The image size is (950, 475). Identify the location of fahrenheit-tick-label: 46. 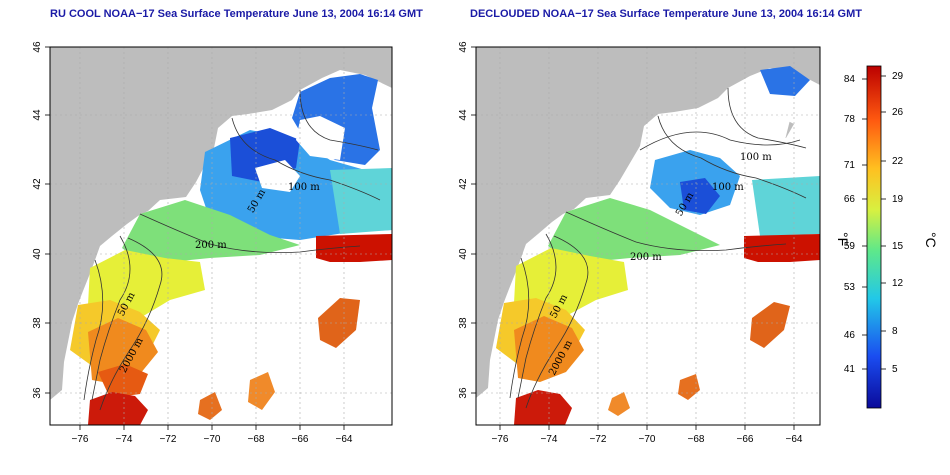
(850, 335).